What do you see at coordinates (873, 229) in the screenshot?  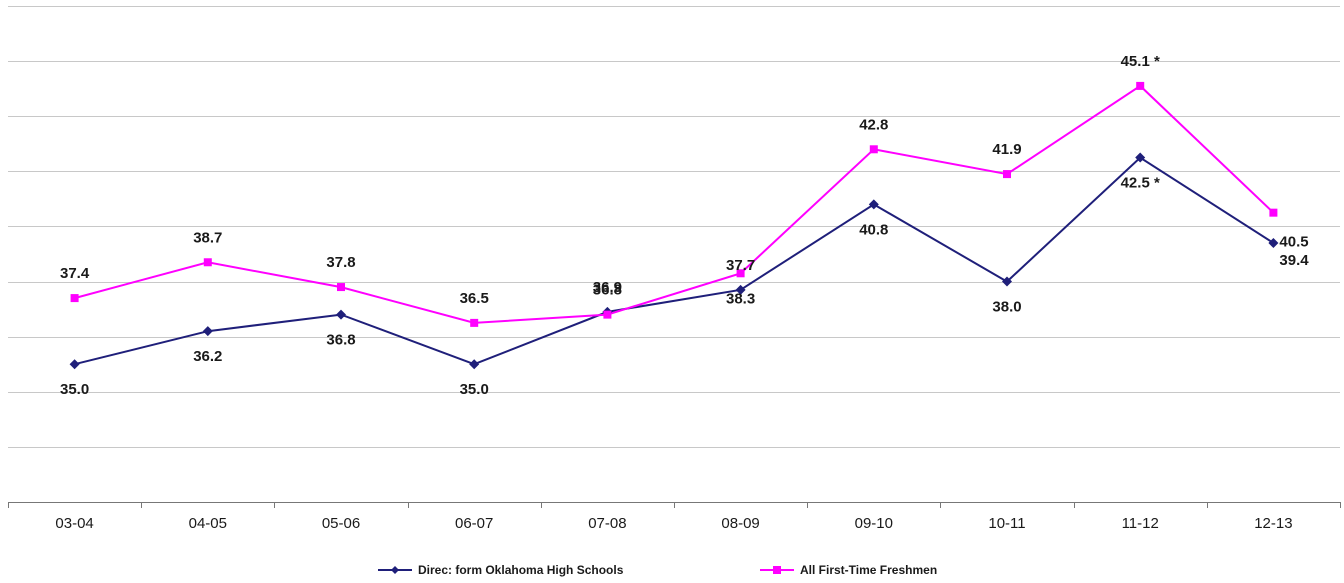 I see `data-label: 40.8` at bounding box center [873, 229].